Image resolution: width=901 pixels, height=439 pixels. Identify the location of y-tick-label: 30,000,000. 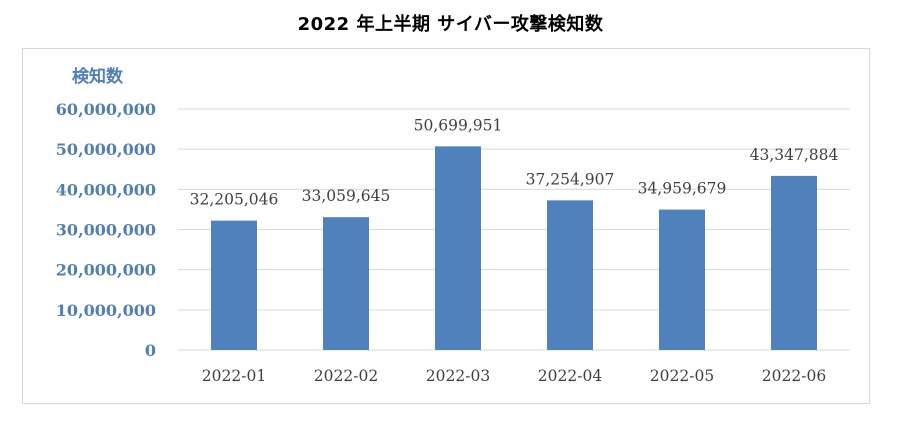
(106, 230).